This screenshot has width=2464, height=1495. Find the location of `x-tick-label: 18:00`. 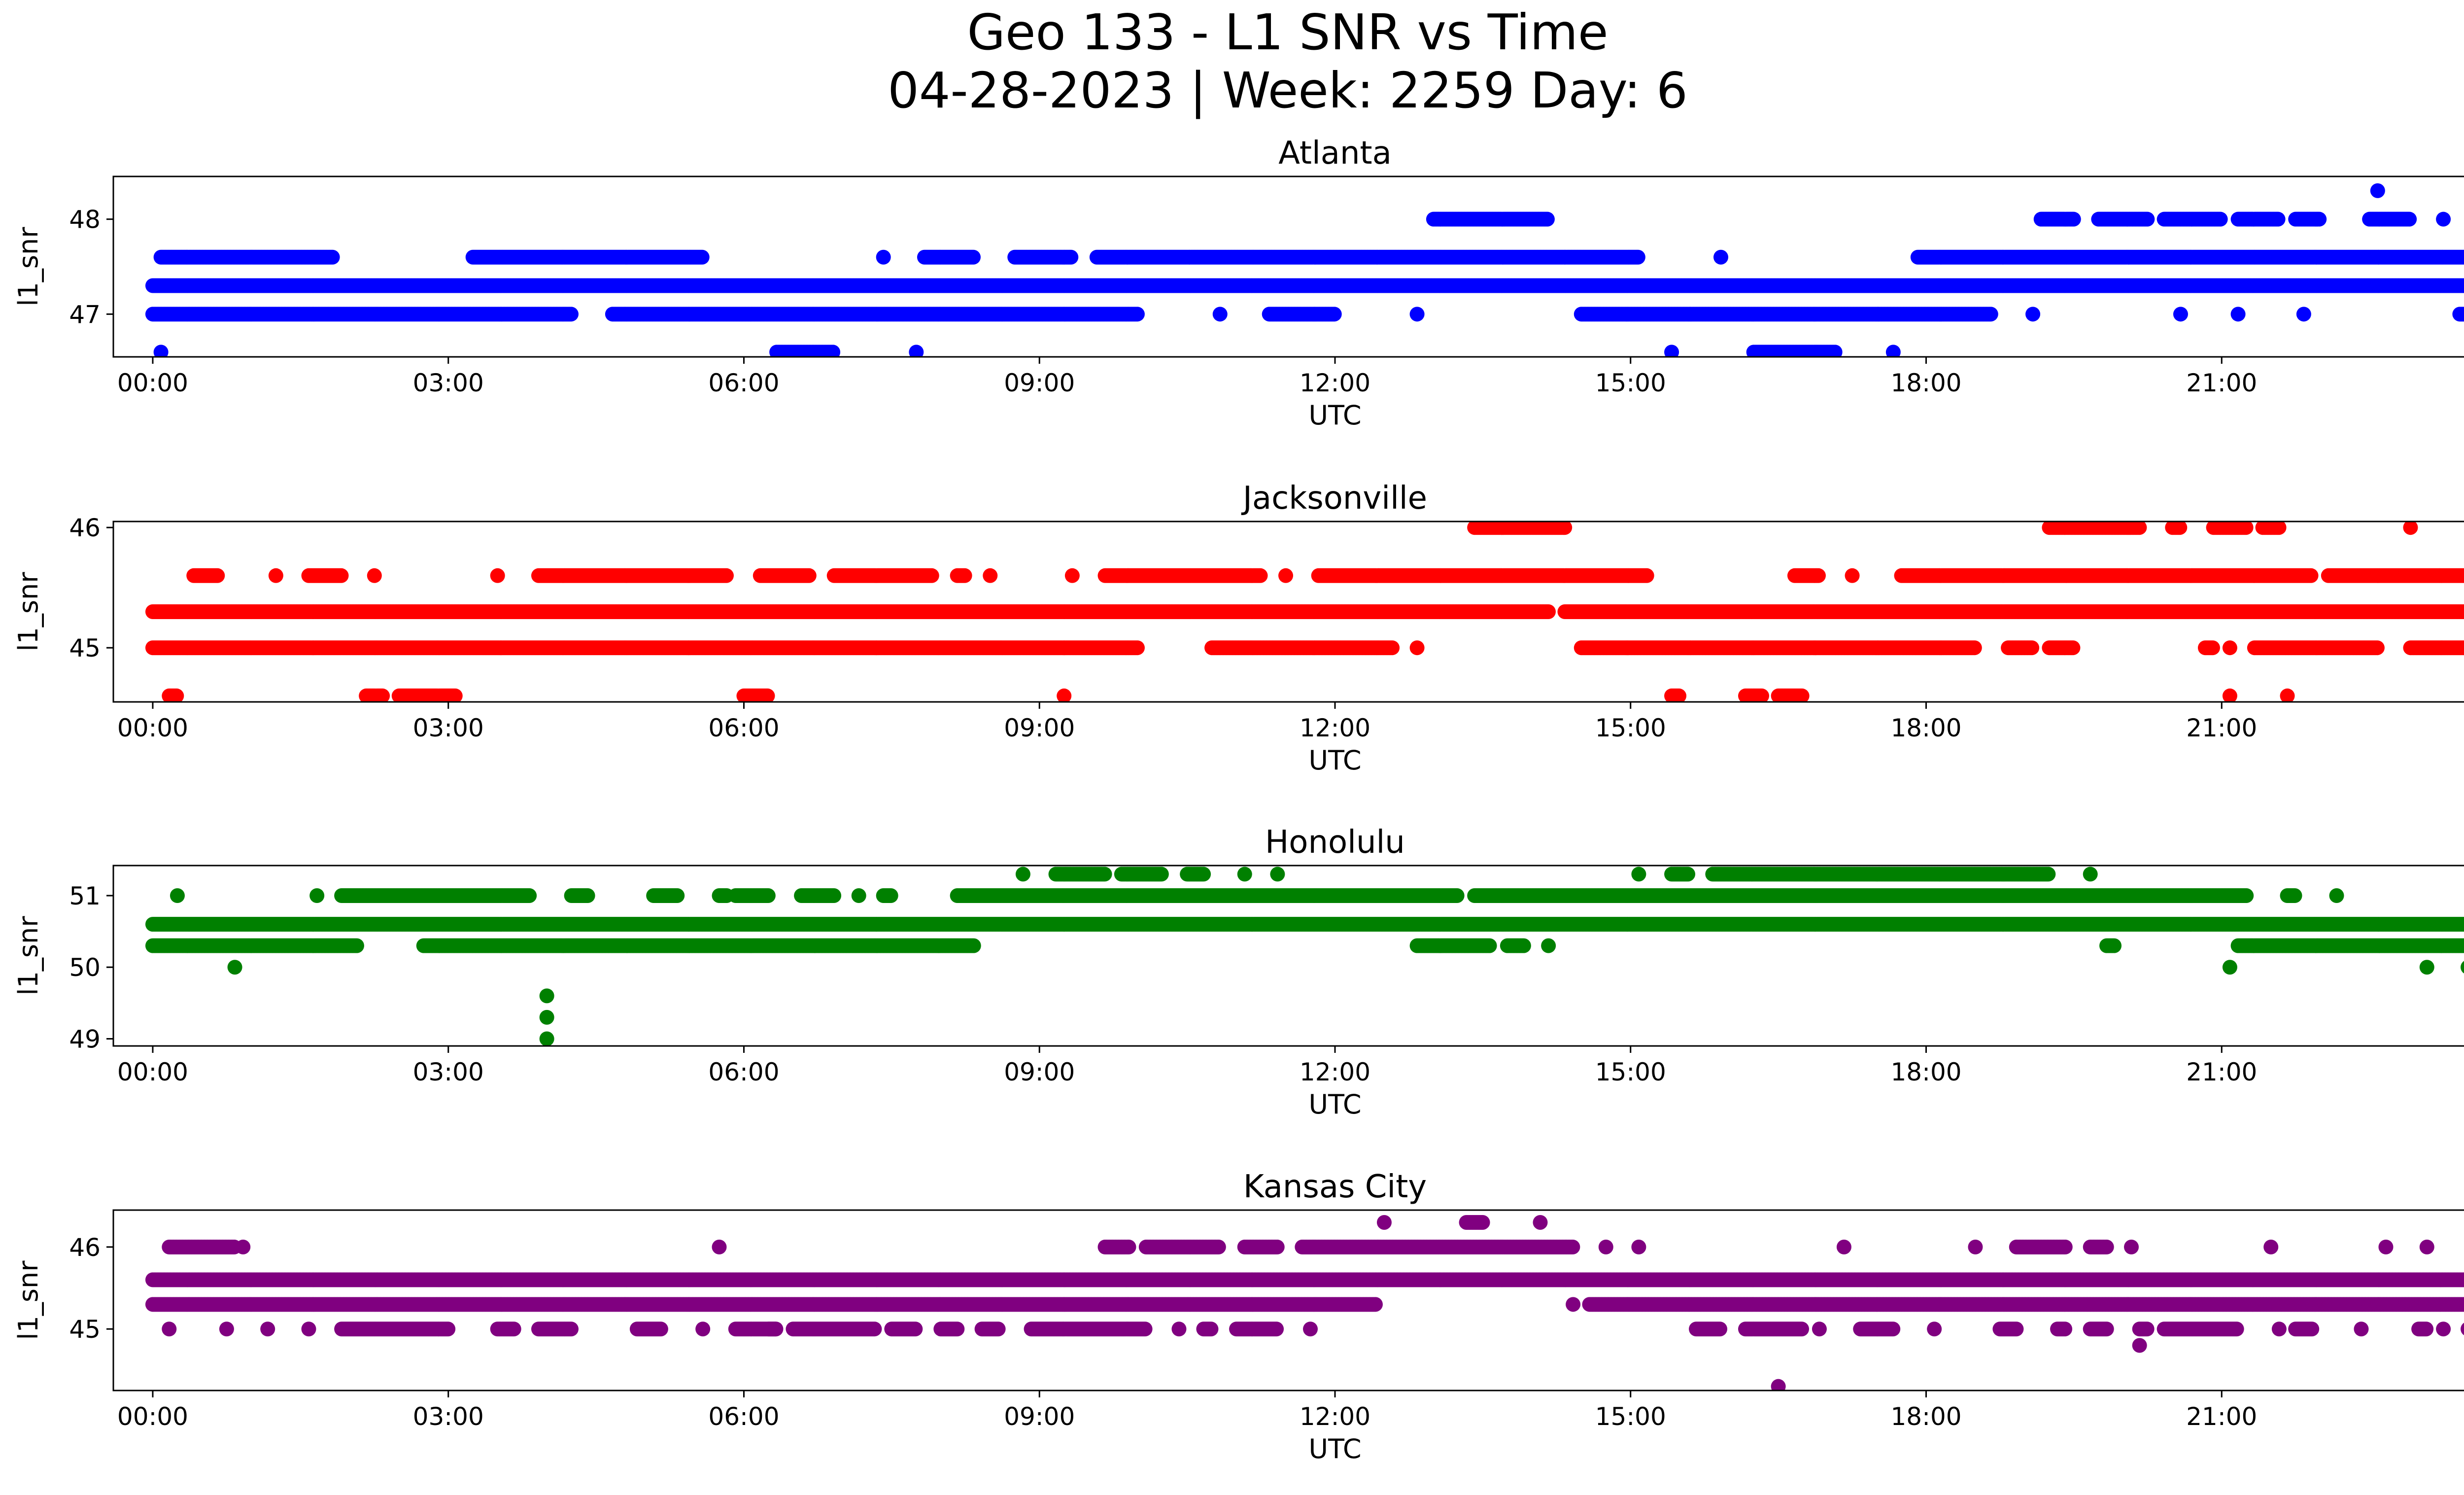

x-tick-label: 18:00 is located at coordinates (1925, 383).